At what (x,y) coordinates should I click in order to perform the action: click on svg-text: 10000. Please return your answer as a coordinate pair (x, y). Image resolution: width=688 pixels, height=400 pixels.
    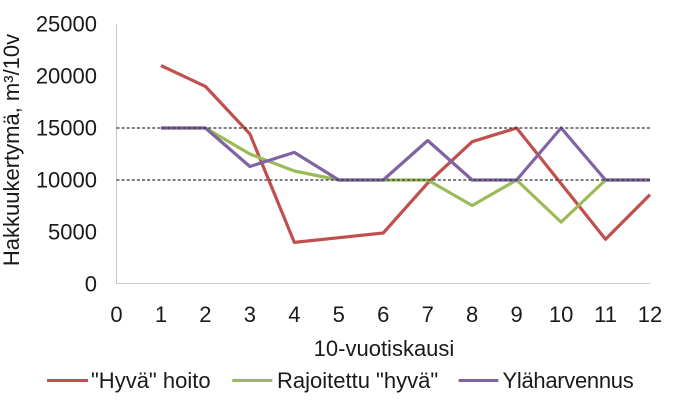
    Looking at the image, I should click on (66, 180).